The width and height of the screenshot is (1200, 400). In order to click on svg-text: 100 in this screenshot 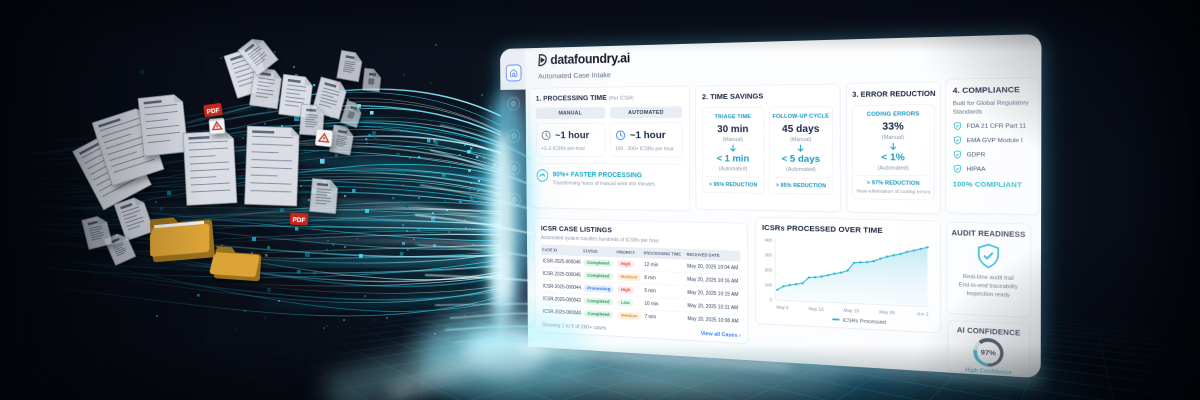, I will do `click(768, 285)`.